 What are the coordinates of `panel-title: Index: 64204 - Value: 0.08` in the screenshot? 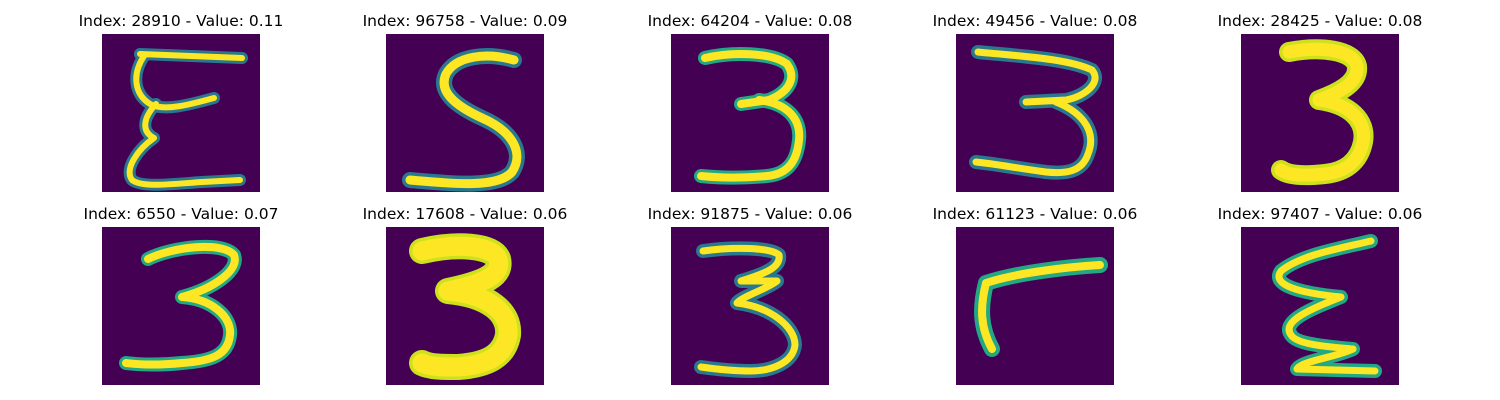 It's located at (750, 21).